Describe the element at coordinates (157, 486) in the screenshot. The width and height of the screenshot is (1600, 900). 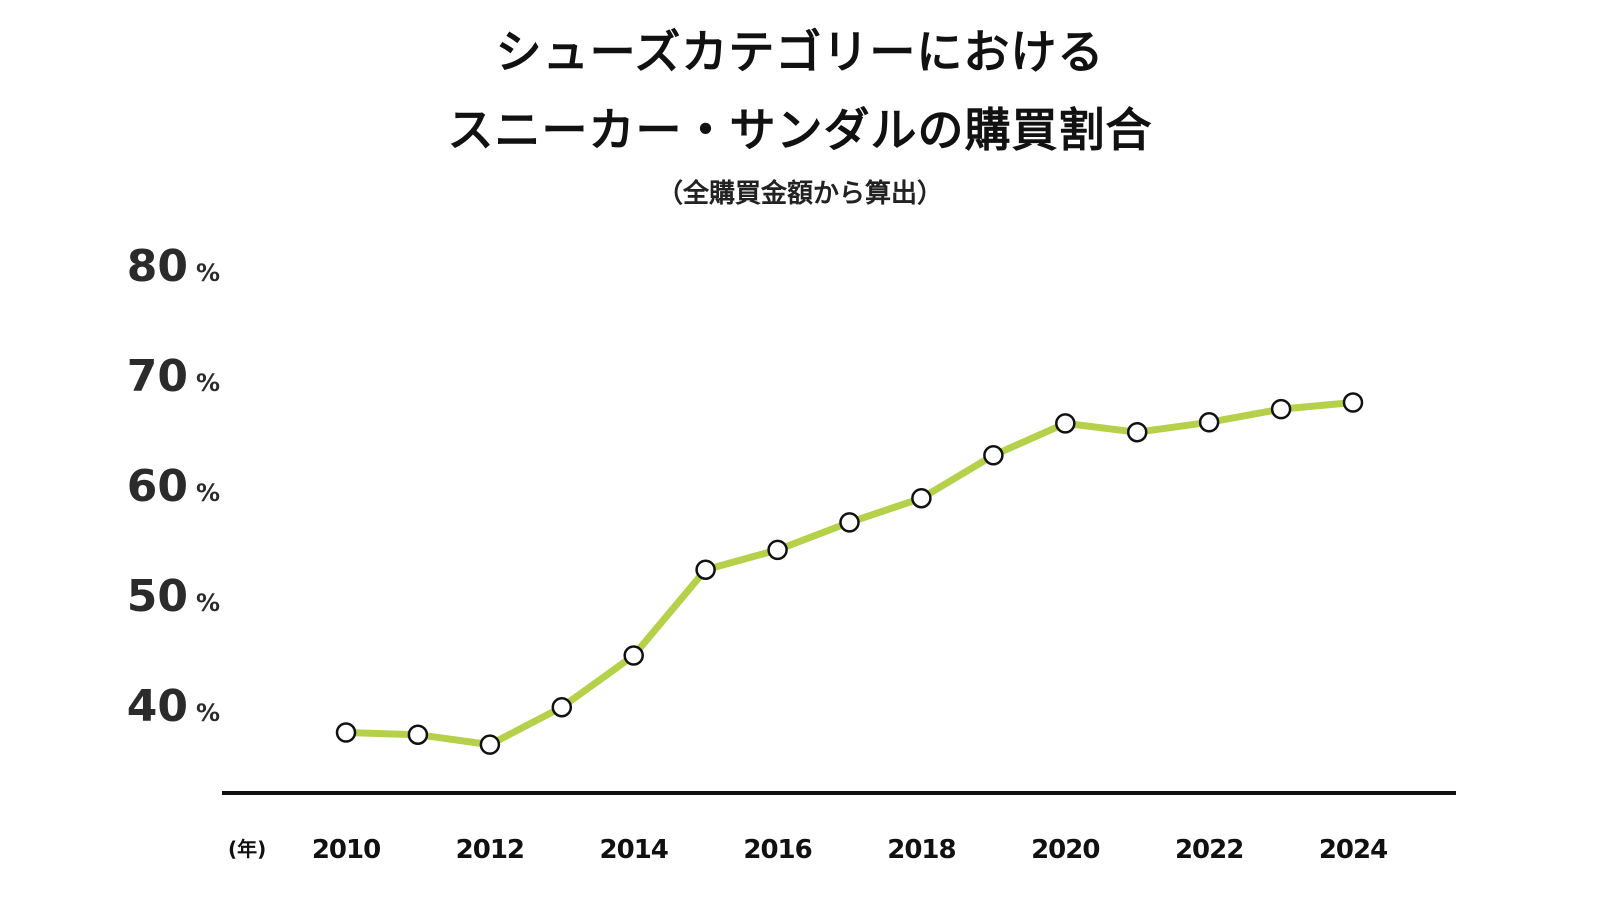
I see `y-tick-label: 60` at that location.